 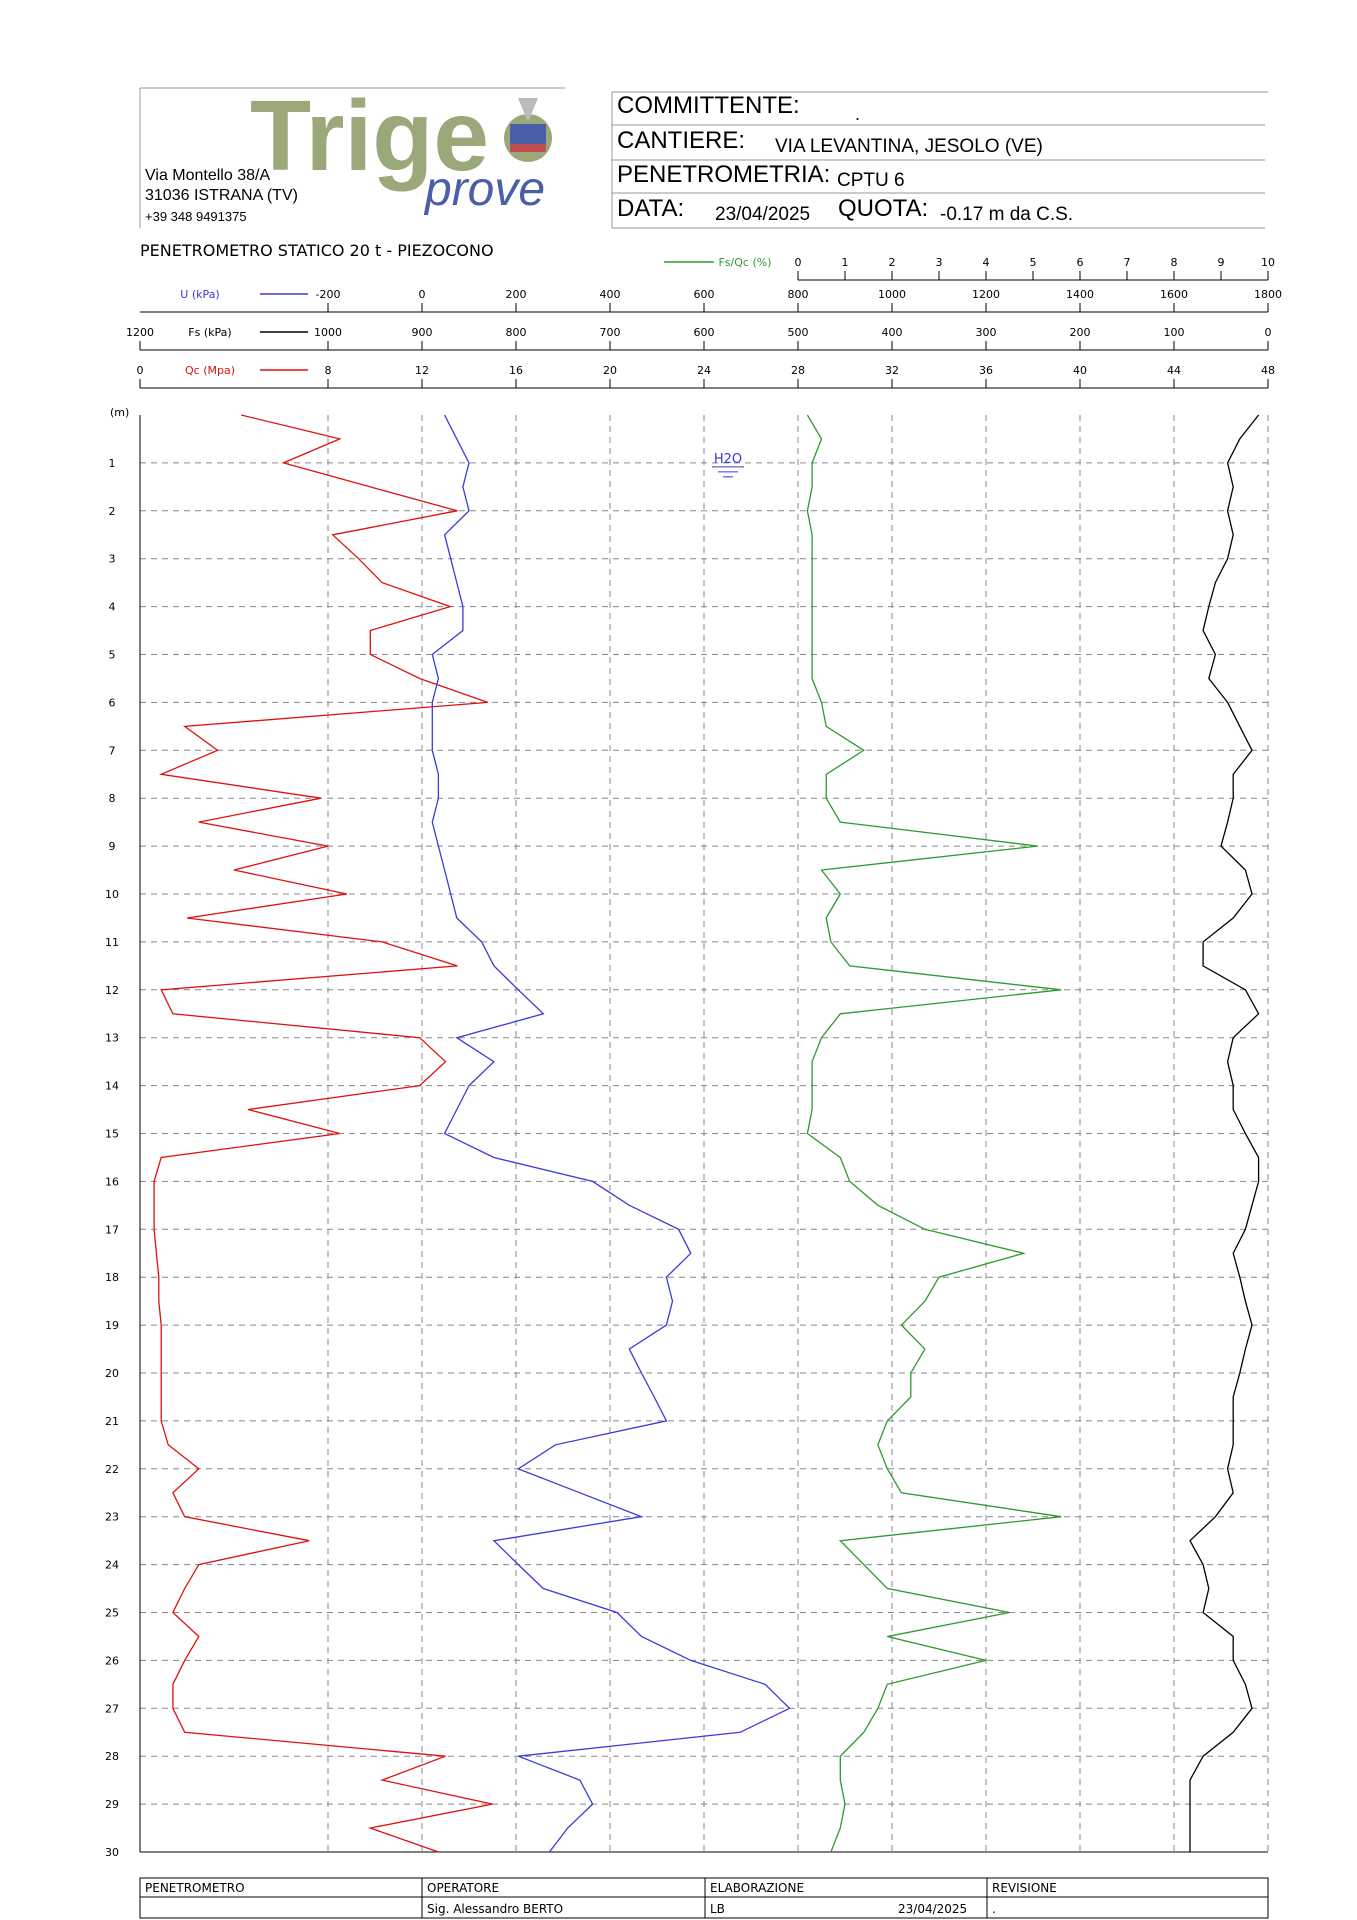 I want to click on x-tick-label: 900, so click(x=422, y=332).